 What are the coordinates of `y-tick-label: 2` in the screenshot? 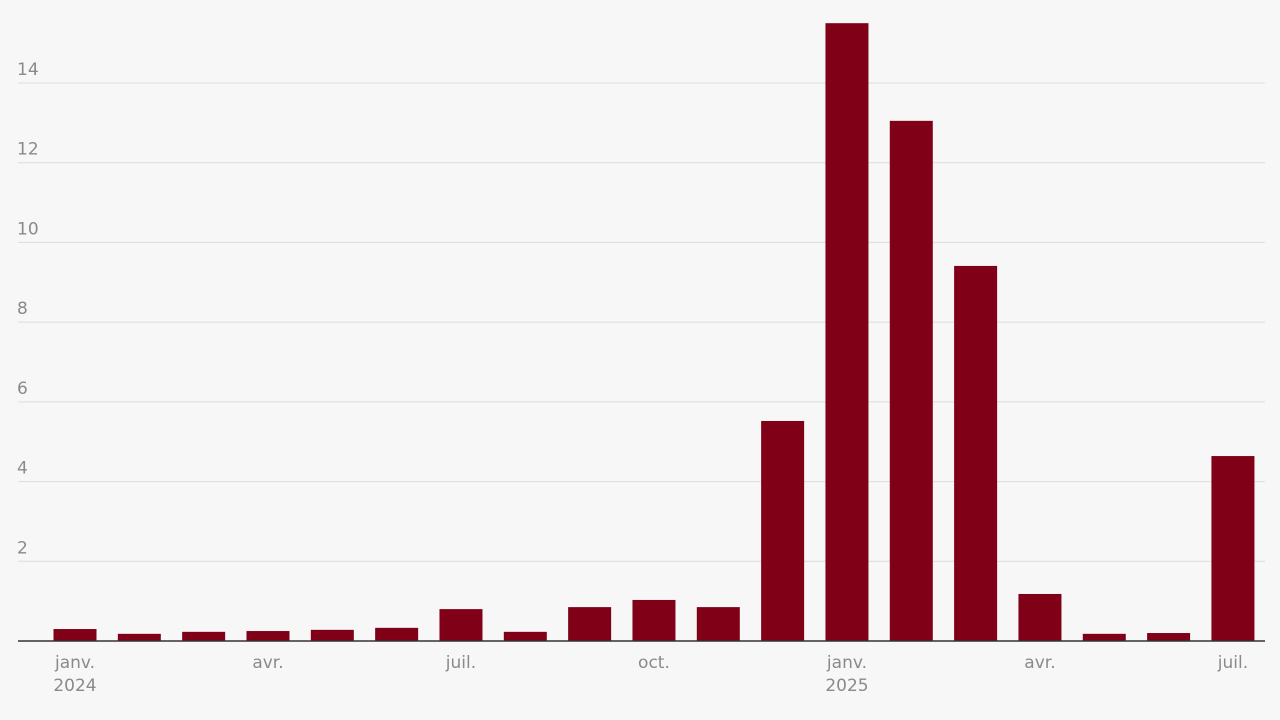 It's located at (22, 548).